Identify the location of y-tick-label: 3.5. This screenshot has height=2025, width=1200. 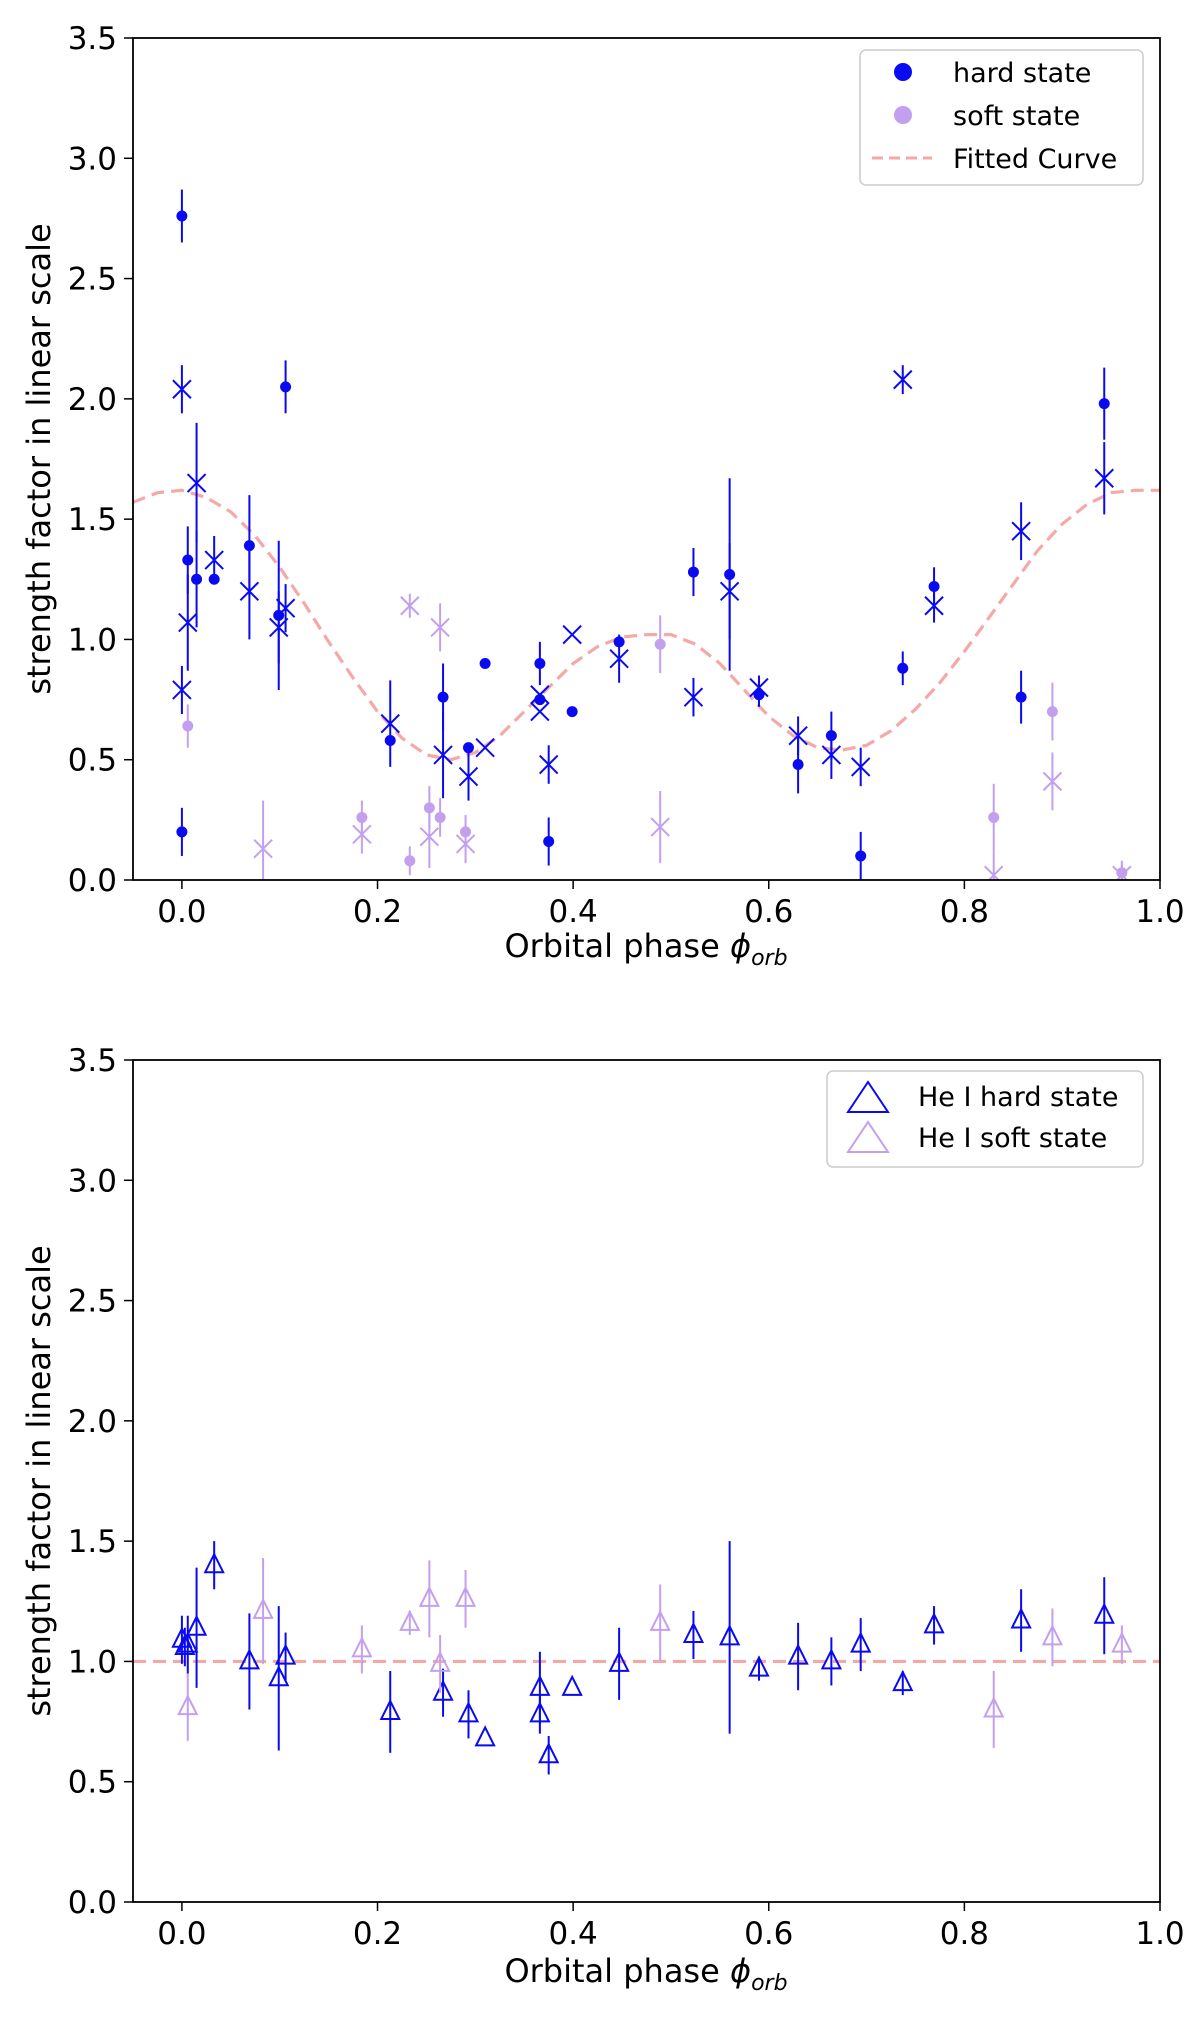
(92, 1061).